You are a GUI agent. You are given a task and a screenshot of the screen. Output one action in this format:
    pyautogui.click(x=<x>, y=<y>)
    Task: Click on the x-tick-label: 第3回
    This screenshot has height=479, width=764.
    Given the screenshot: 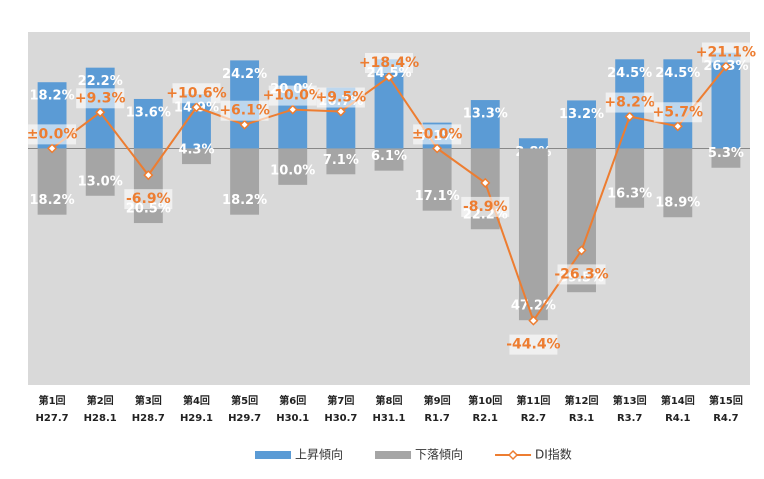 What is the action you would take?
    pyautogui.click(x=148, y=400)
    